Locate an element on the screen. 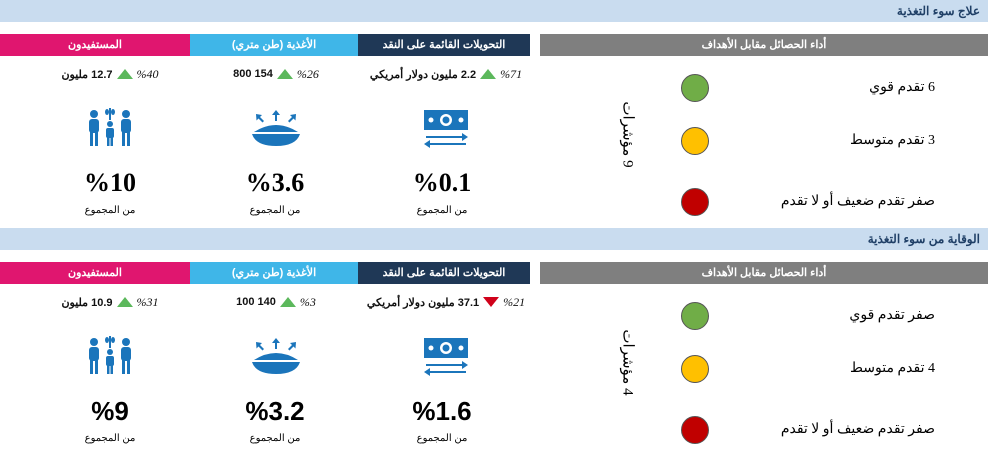 The image size is (988, 455). stat-row: %40 12.7 مليون is located at coordinates (110, 74).